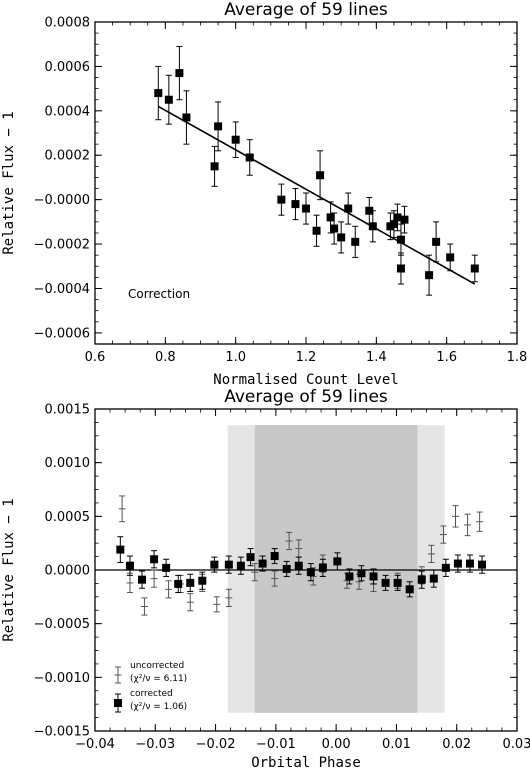  I want to click on top-y-tick-label: −0.0006, so click(62, 333).